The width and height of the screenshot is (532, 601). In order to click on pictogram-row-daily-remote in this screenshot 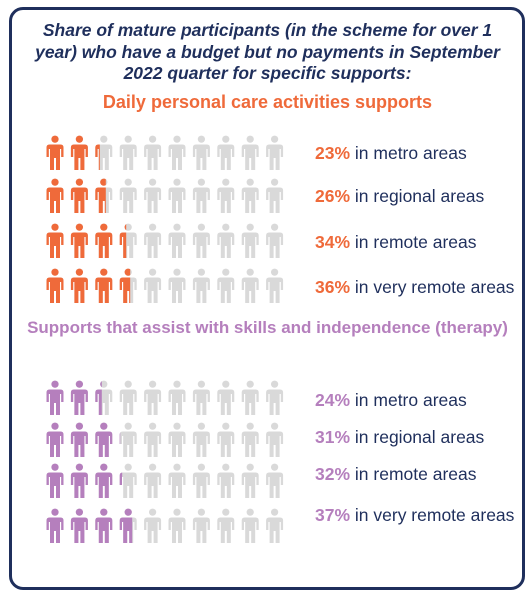, I will do `click(170, 243)`.